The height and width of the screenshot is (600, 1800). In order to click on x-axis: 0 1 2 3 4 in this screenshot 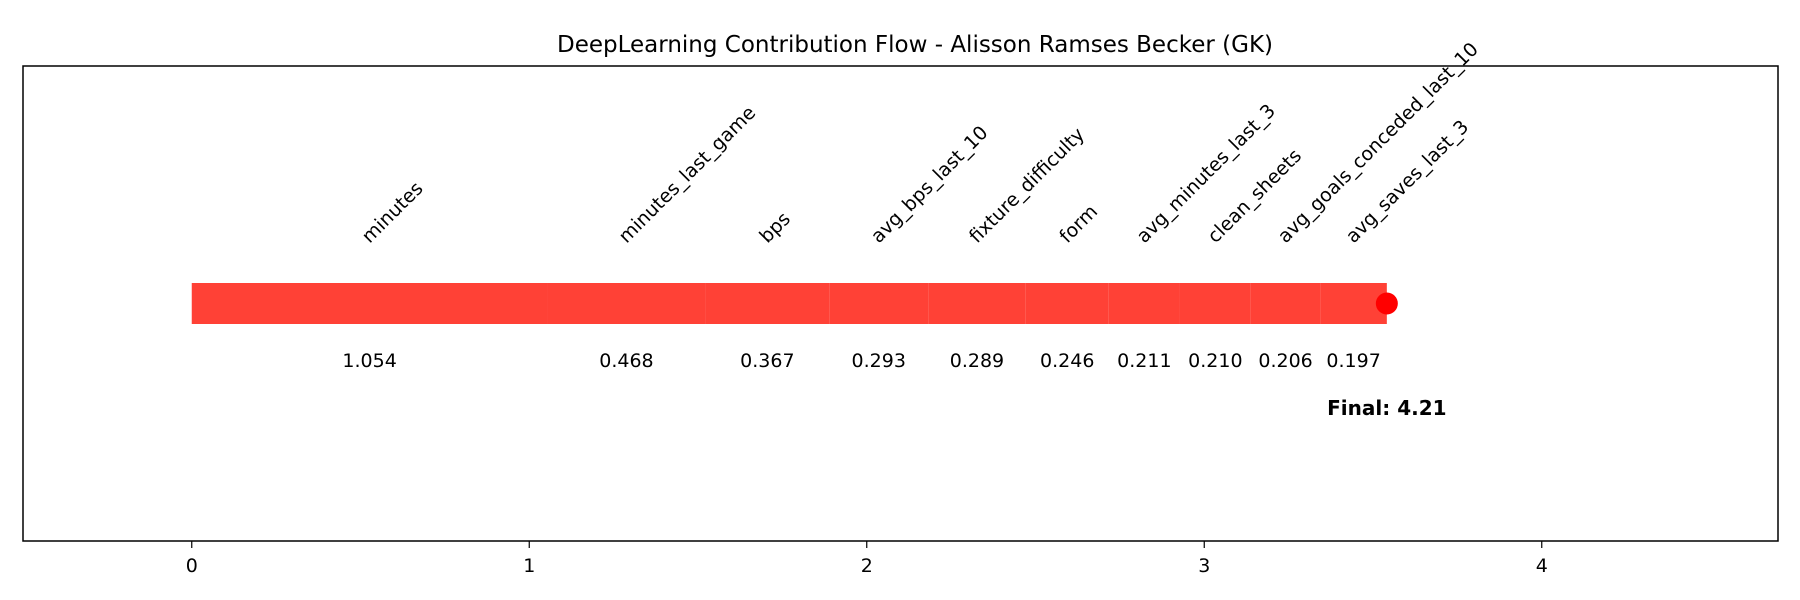, I will do `click(867, 559)`.